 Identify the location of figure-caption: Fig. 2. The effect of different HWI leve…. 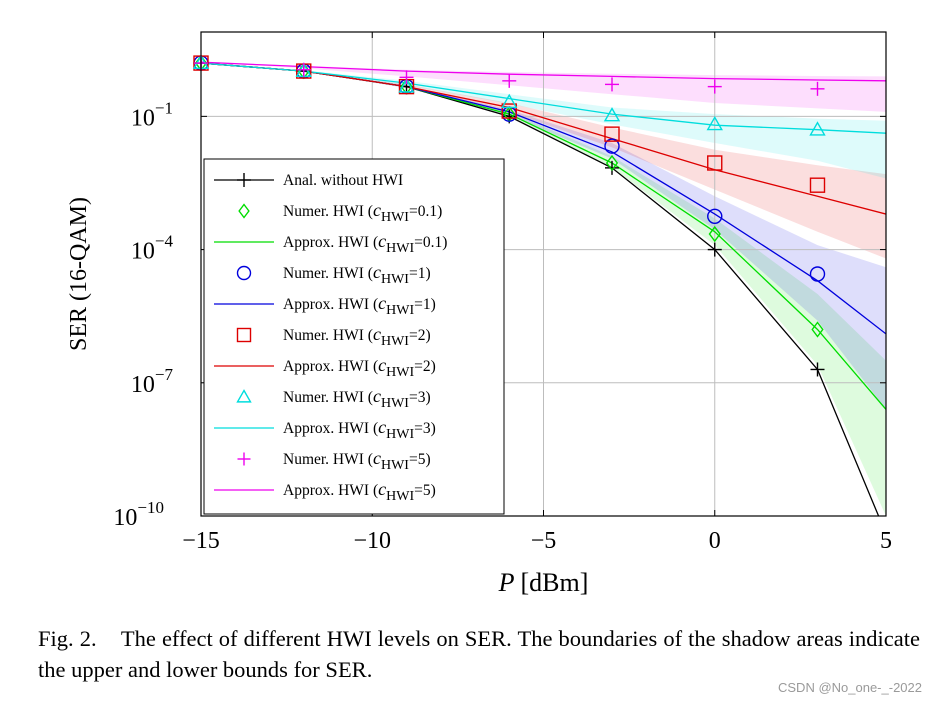
(479, 654).